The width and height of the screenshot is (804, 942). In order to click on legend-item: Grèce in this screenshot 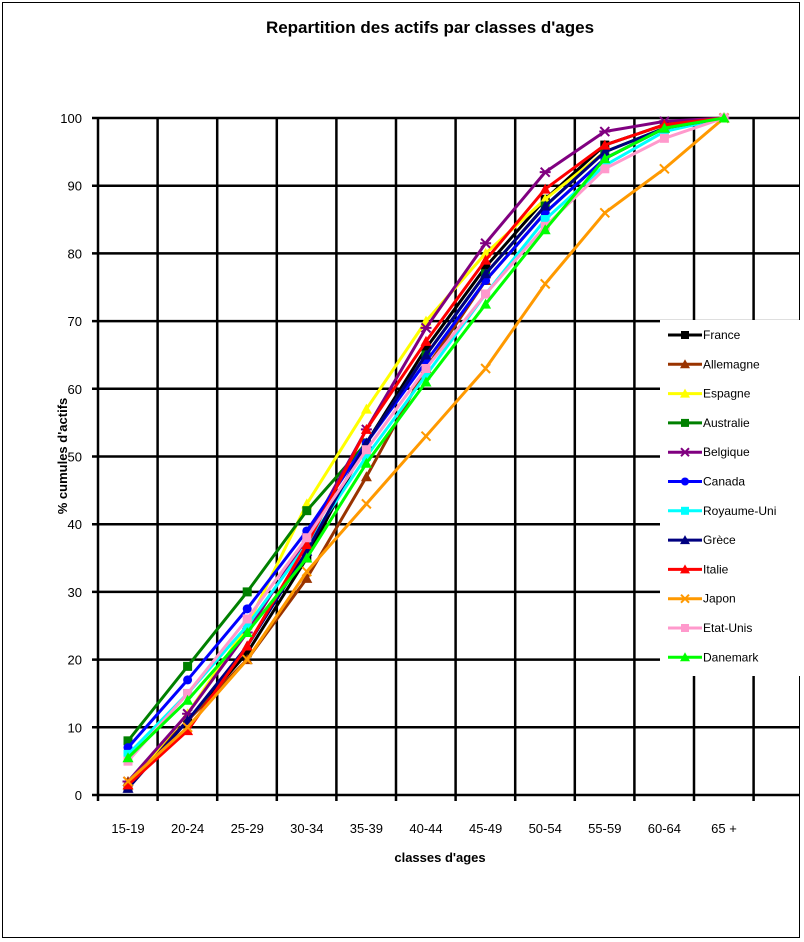, I will do `click(702, 540)`.